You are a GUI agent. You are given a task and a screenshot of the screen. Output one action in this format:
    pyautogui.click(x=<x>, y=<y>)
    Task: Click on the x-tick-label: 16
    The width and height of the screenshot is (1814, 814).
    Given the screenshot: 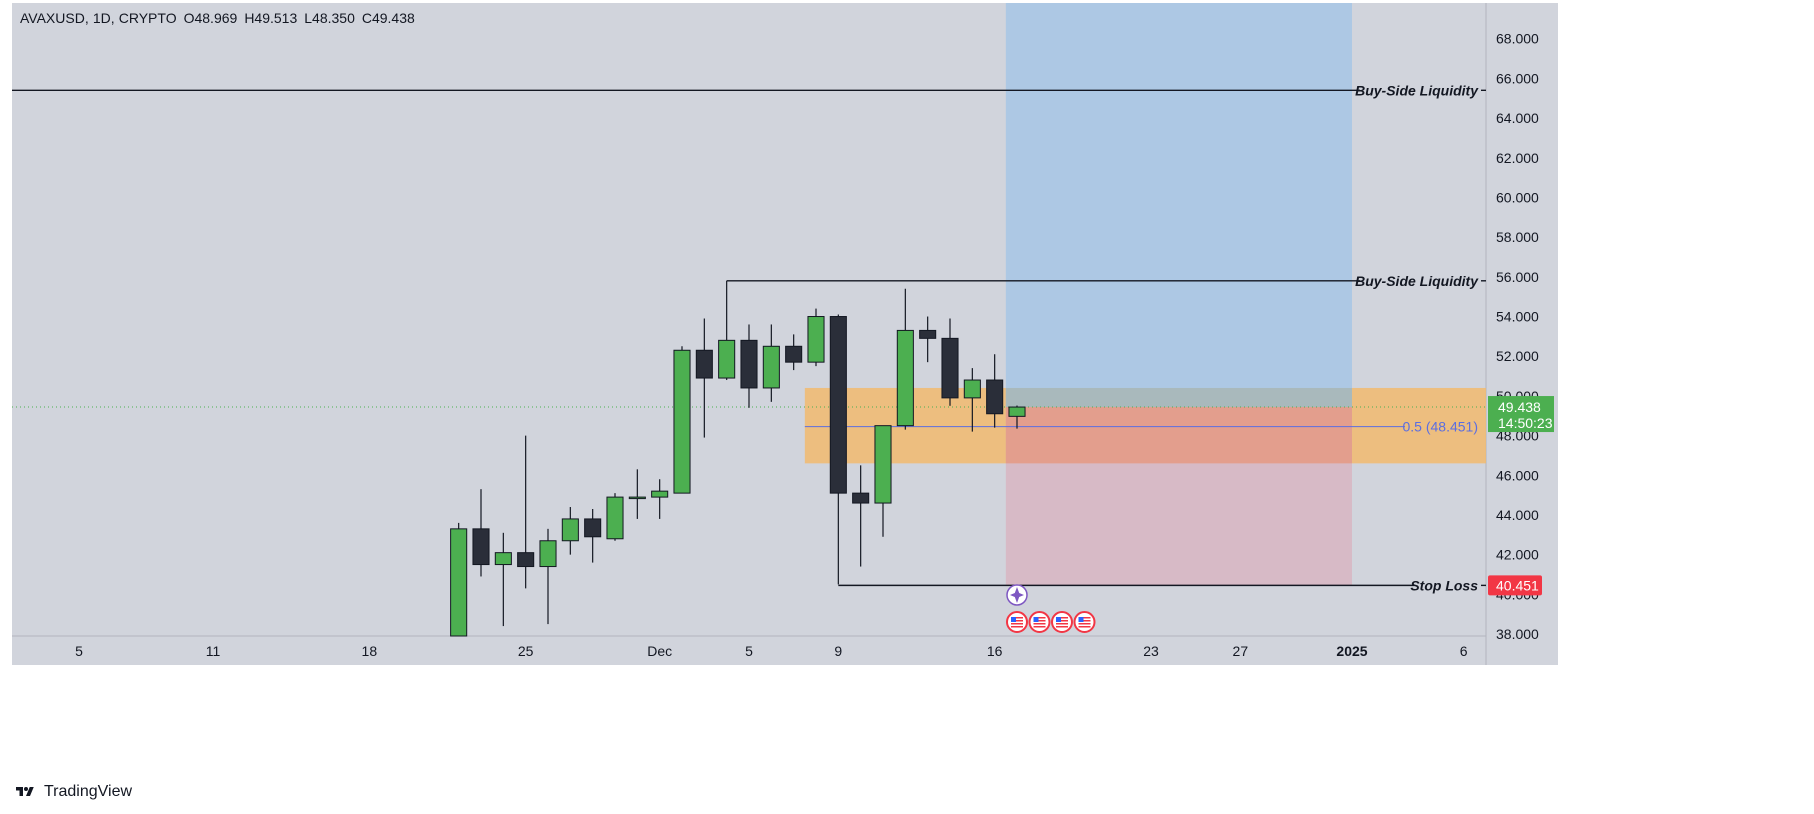 What is the action you would take?
    pyautogui.click(x=995, y=651)
    